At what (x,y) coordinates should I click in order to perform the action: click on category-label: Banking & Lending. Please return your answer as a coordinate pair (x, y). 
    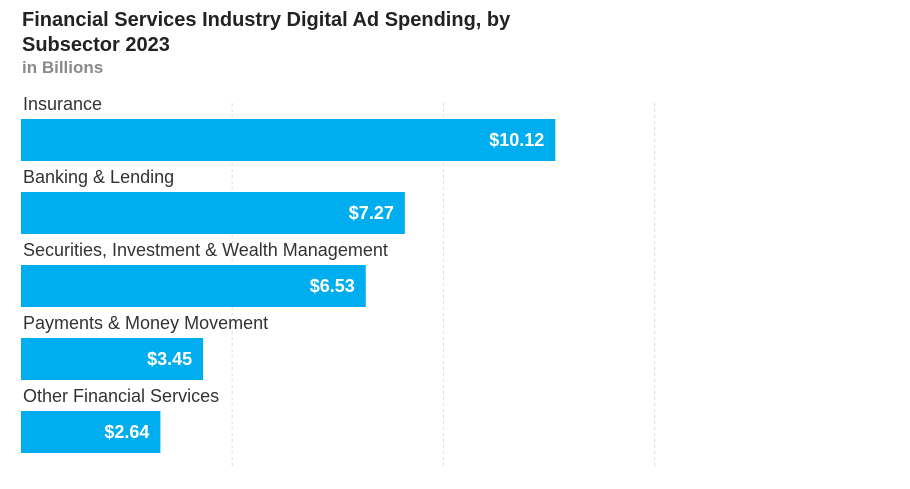
    Looking at the image, I should click on (98, 177).